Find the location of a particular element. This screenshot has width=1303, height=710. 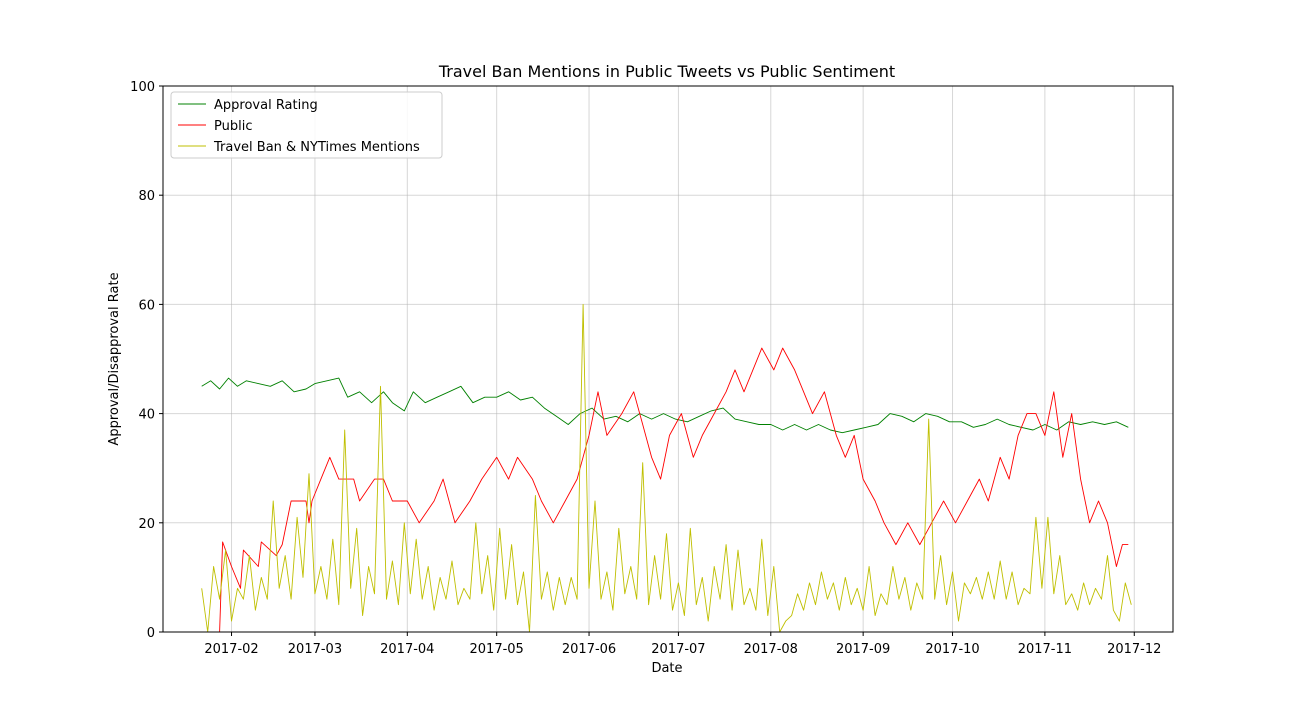

legend-label-public: Public is located at coordinates (233, 126).